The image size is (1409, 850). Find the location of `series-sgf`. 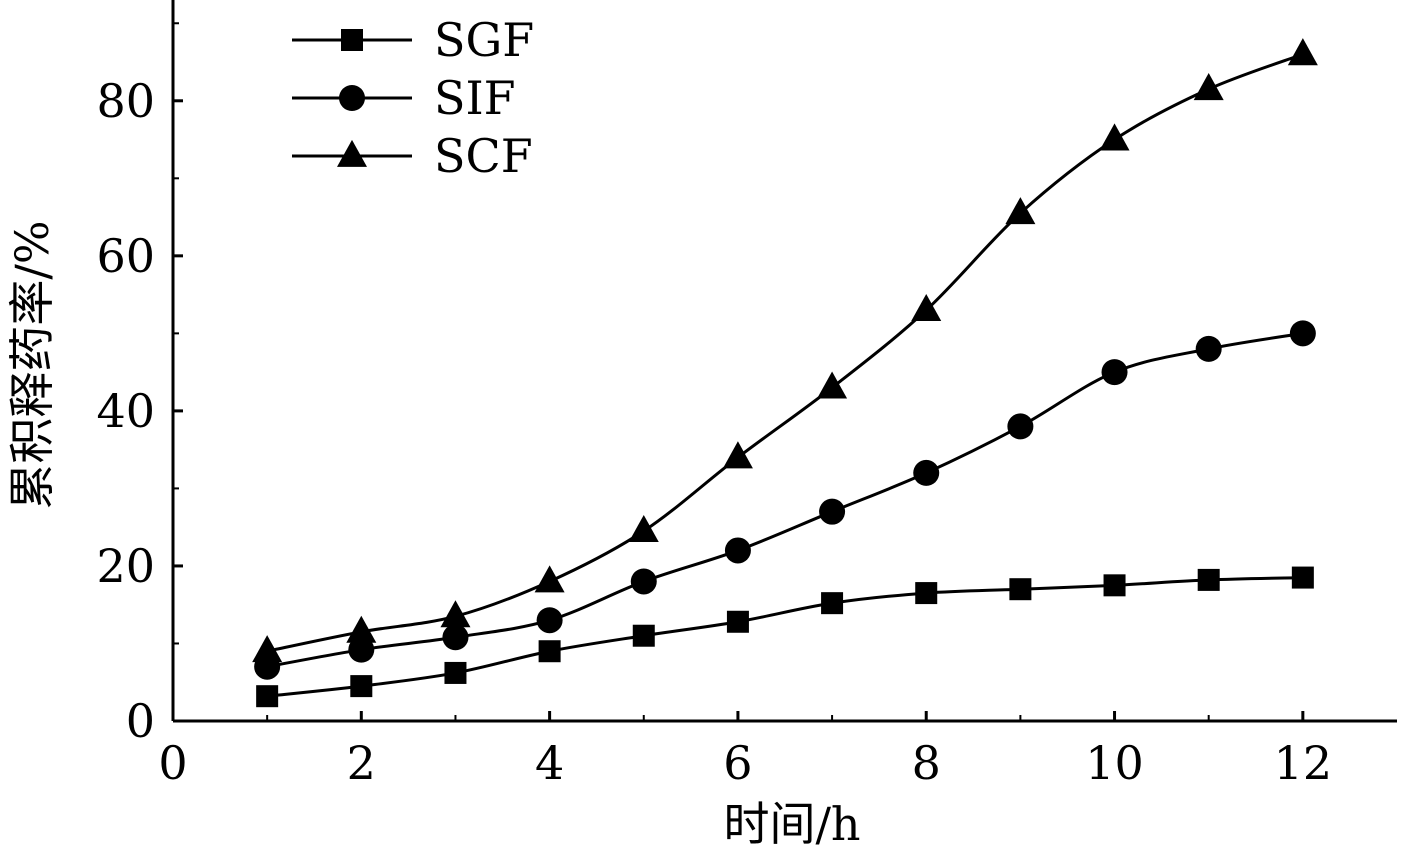

series-sgf is located at coordinates (785, 637).